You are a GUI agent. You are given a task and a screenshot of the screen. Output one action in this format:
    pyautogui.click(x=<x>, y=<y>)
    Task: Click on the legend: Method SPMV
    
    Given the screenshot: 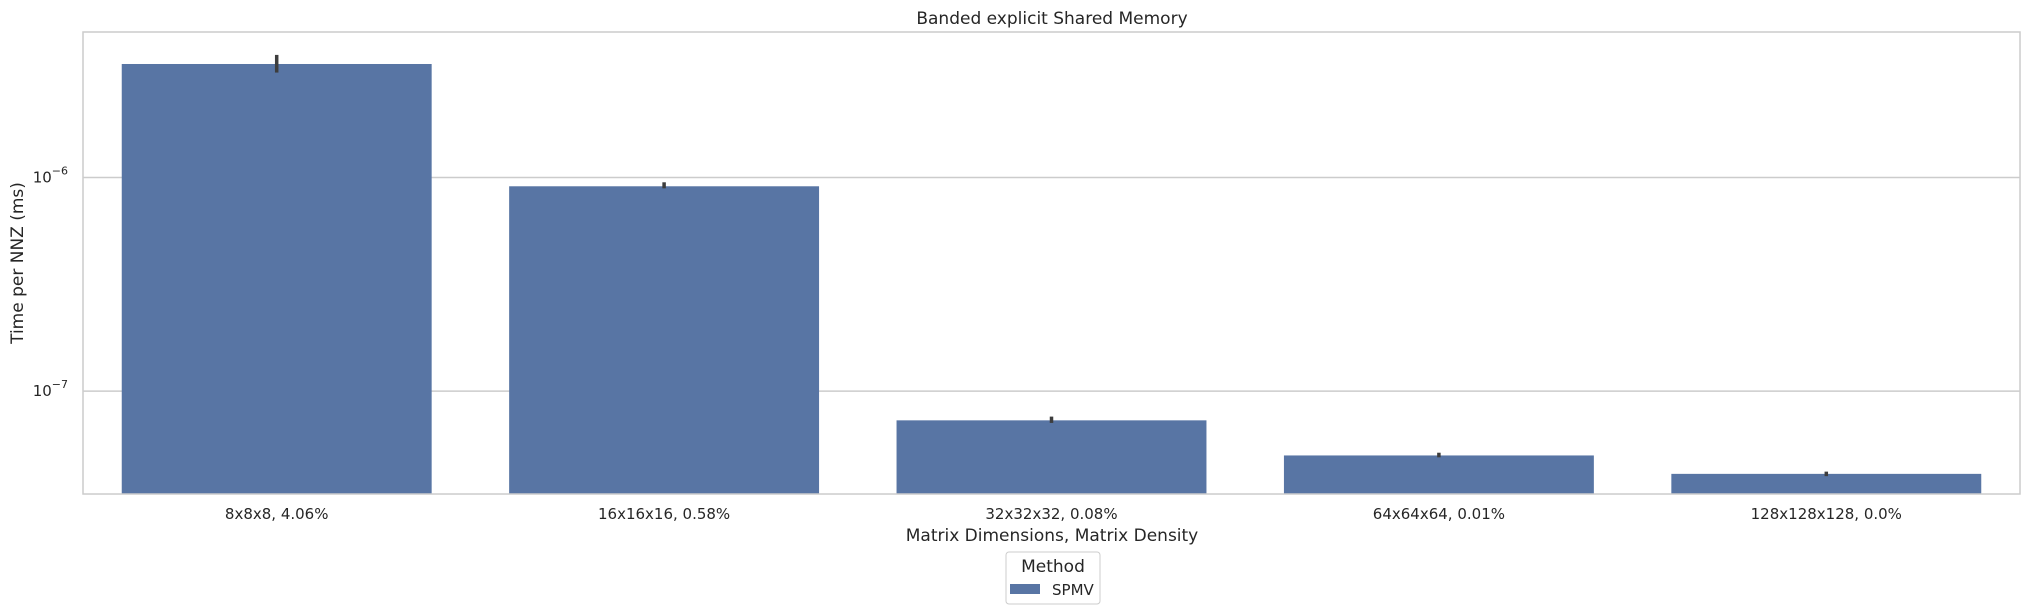 What is the action you would take?
    pyautogui.click(x=1053, y=578)
    